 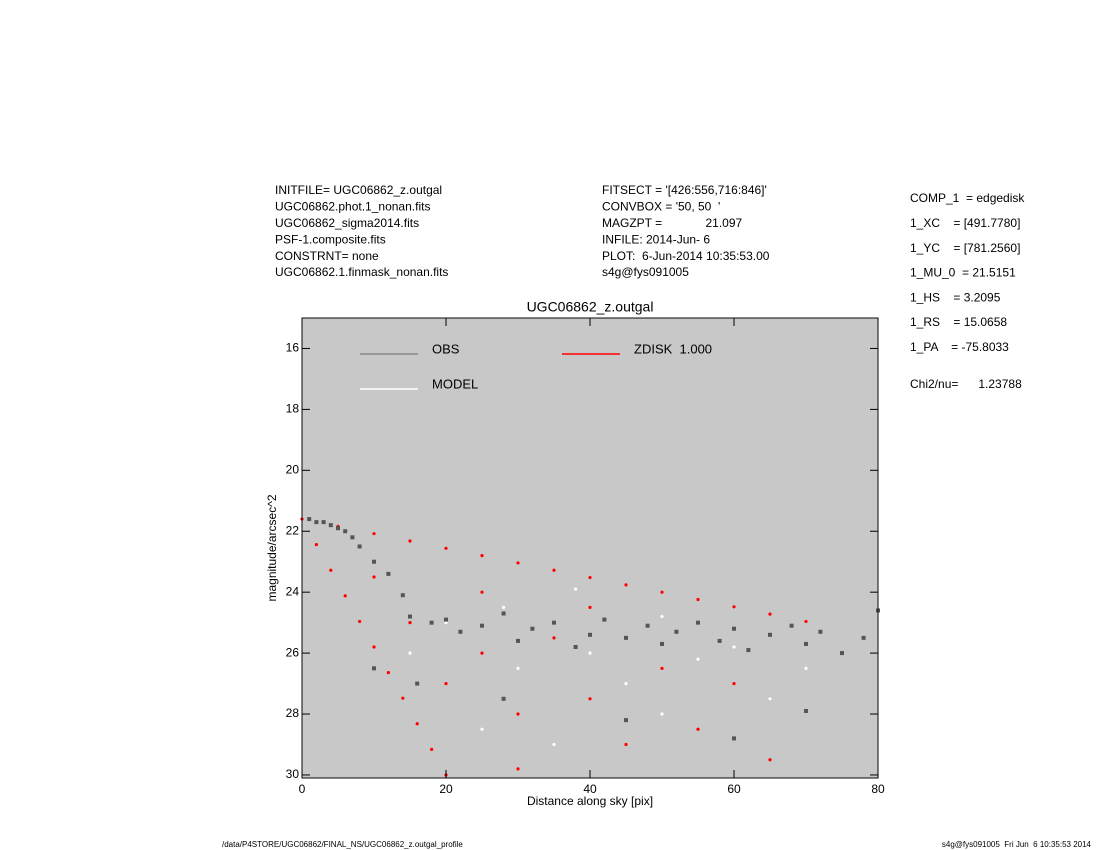 What do you see at coordinates (955, 297) in the screenshot?
I see `fit-param: 1_HS = 3.2095` at bounding box center [955, 297].